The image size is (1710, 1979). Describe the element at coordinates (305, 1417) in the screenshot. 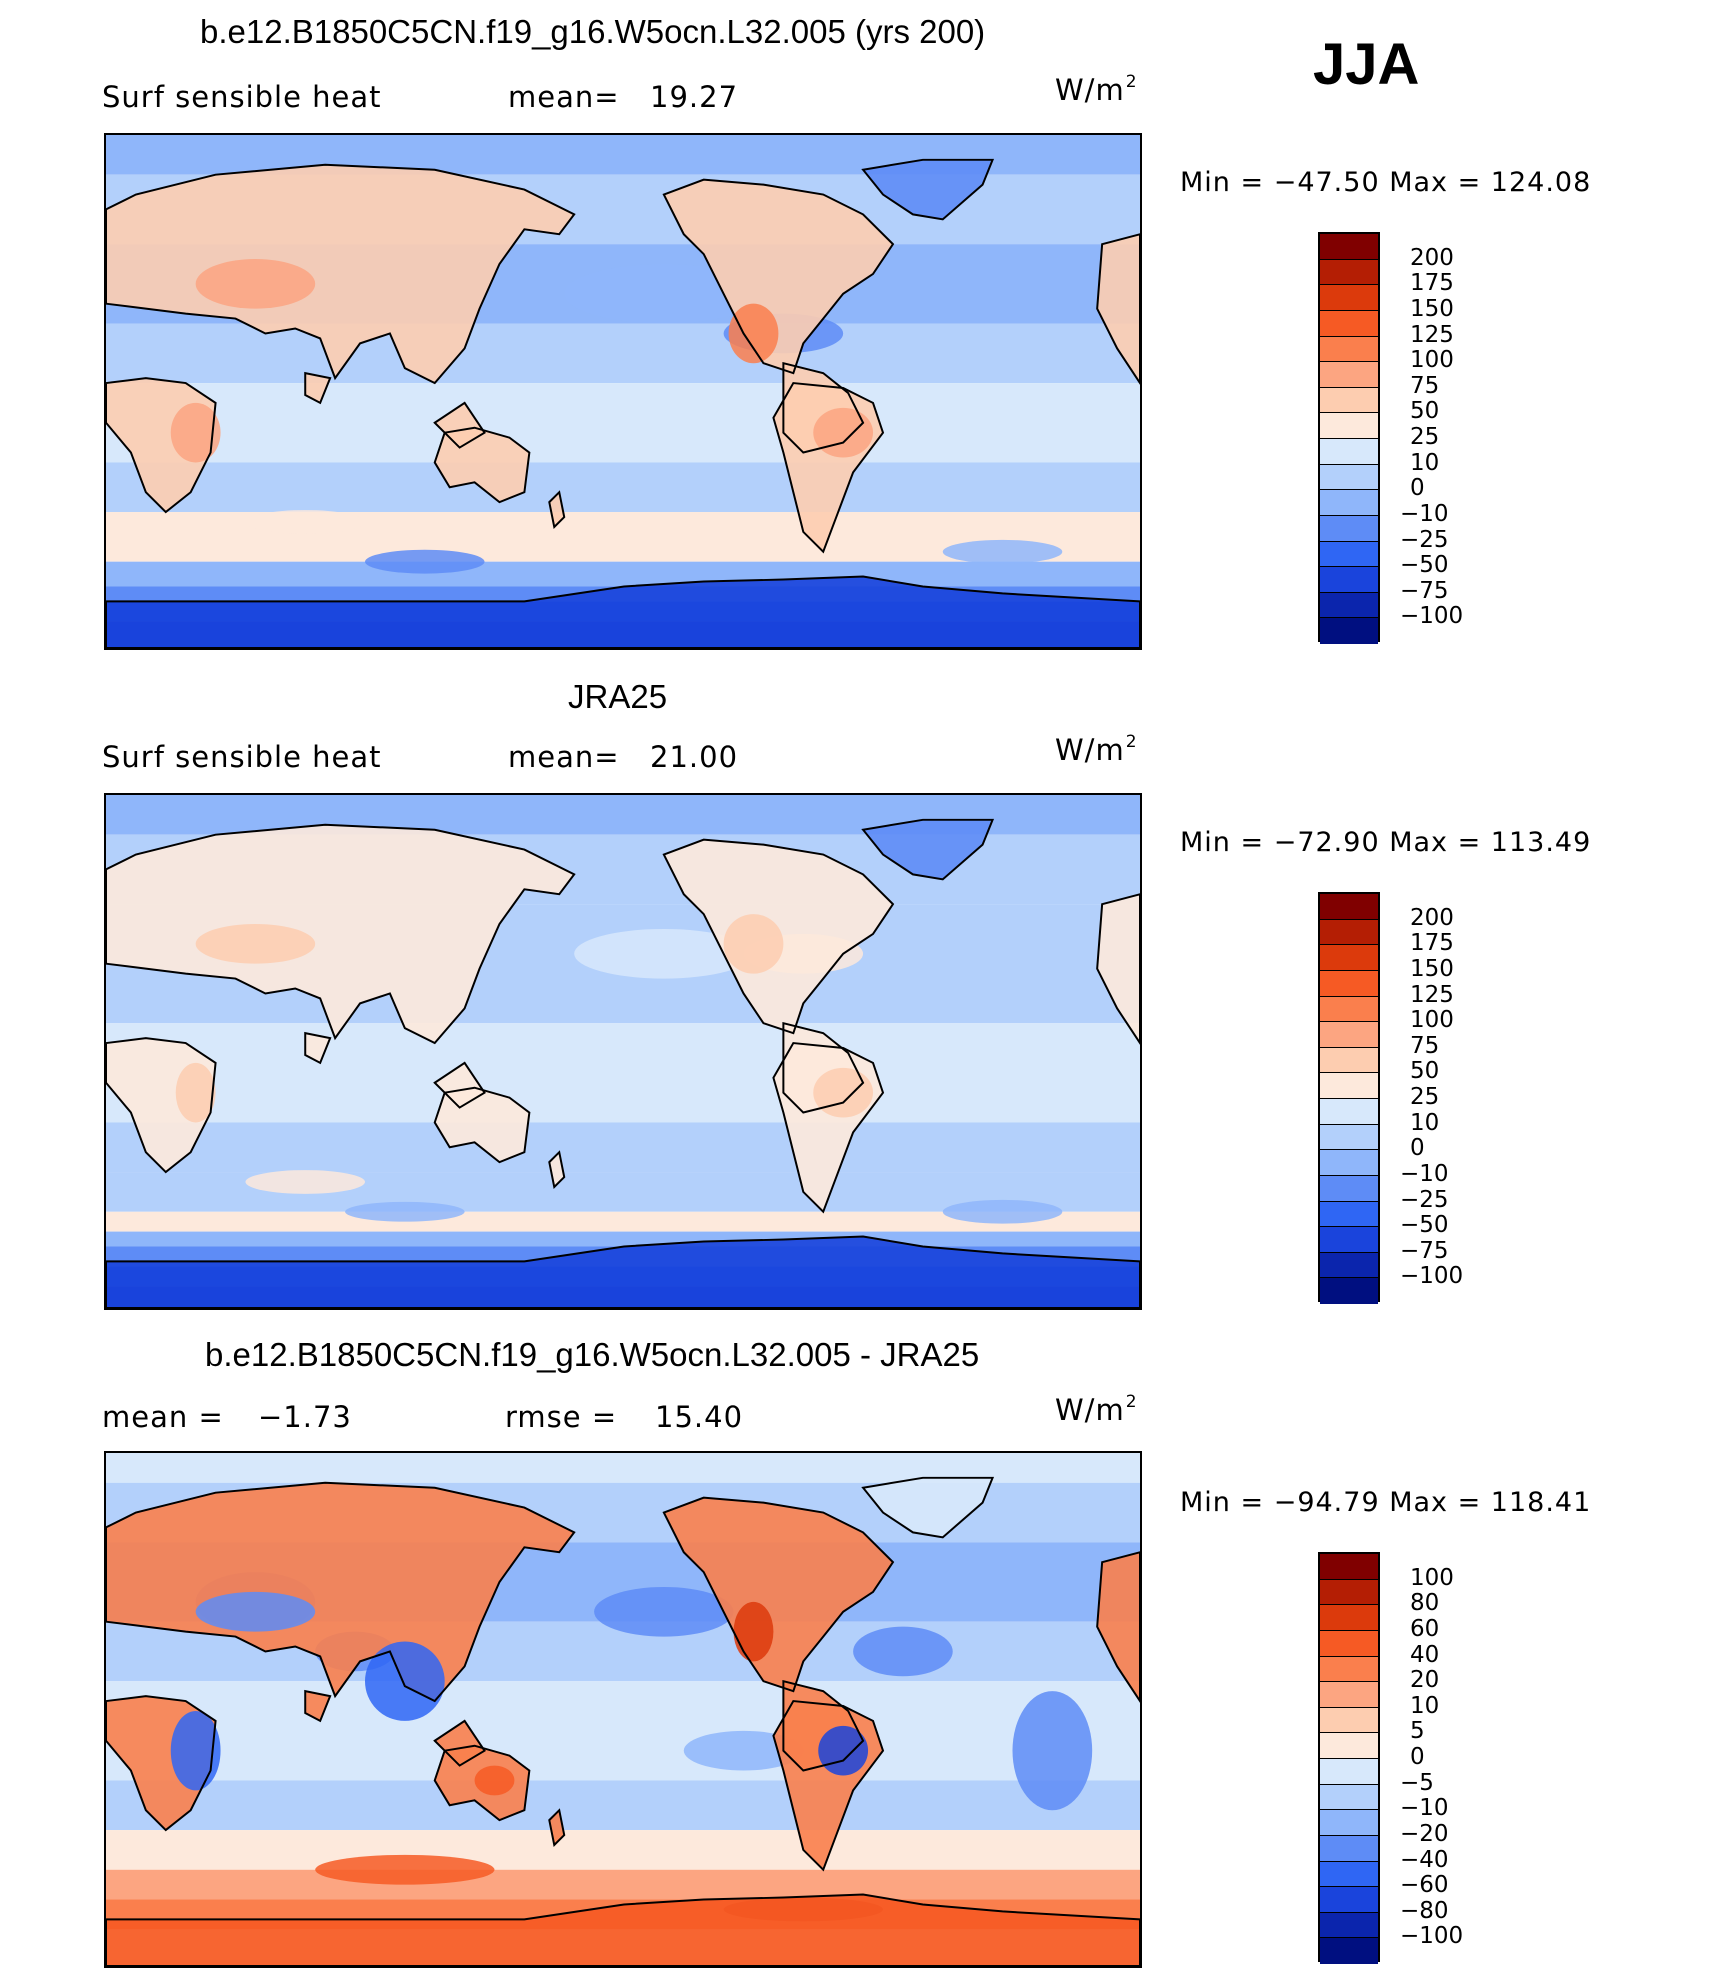

I see `panel-3-mean-value: −1.73` at that location.